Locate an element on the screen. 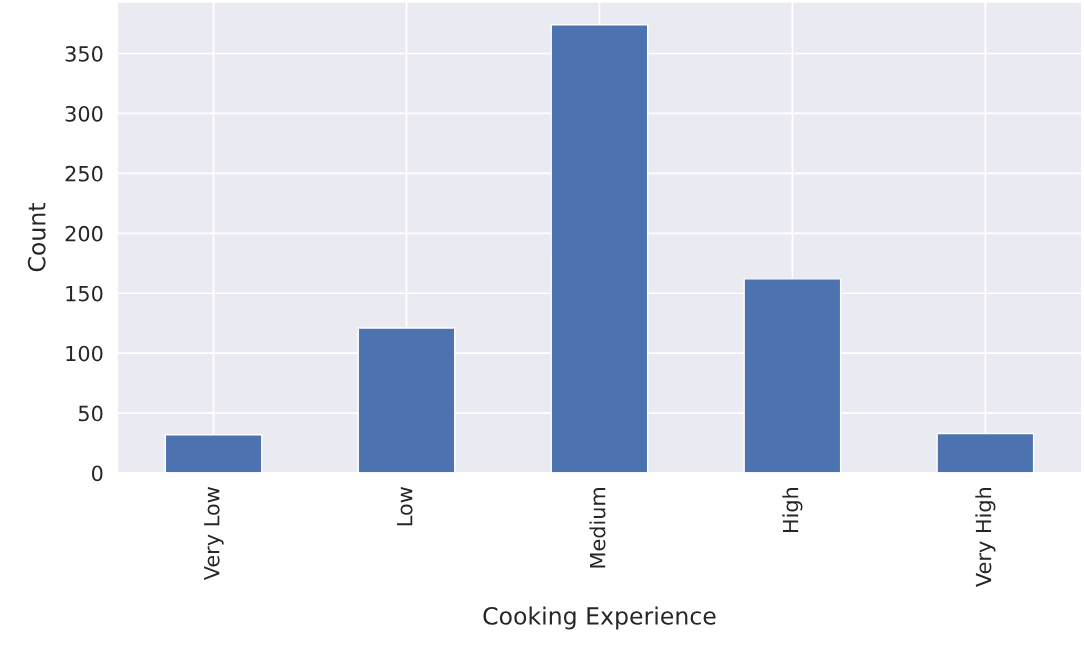  x-tick-label: Very Low is located at coordinates (214, 534).